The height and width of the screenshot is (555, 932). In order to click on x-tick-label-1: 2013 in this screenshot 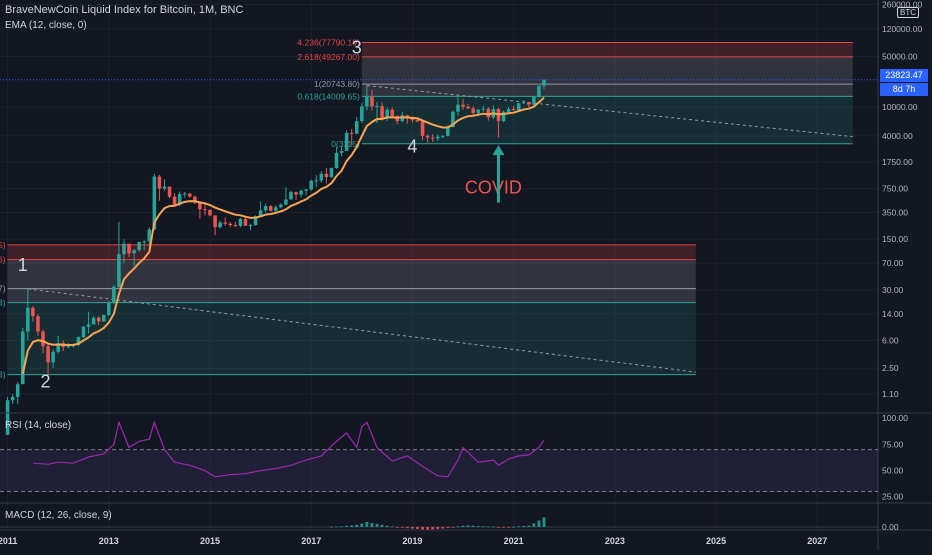, I will do `click(109, 541)`.